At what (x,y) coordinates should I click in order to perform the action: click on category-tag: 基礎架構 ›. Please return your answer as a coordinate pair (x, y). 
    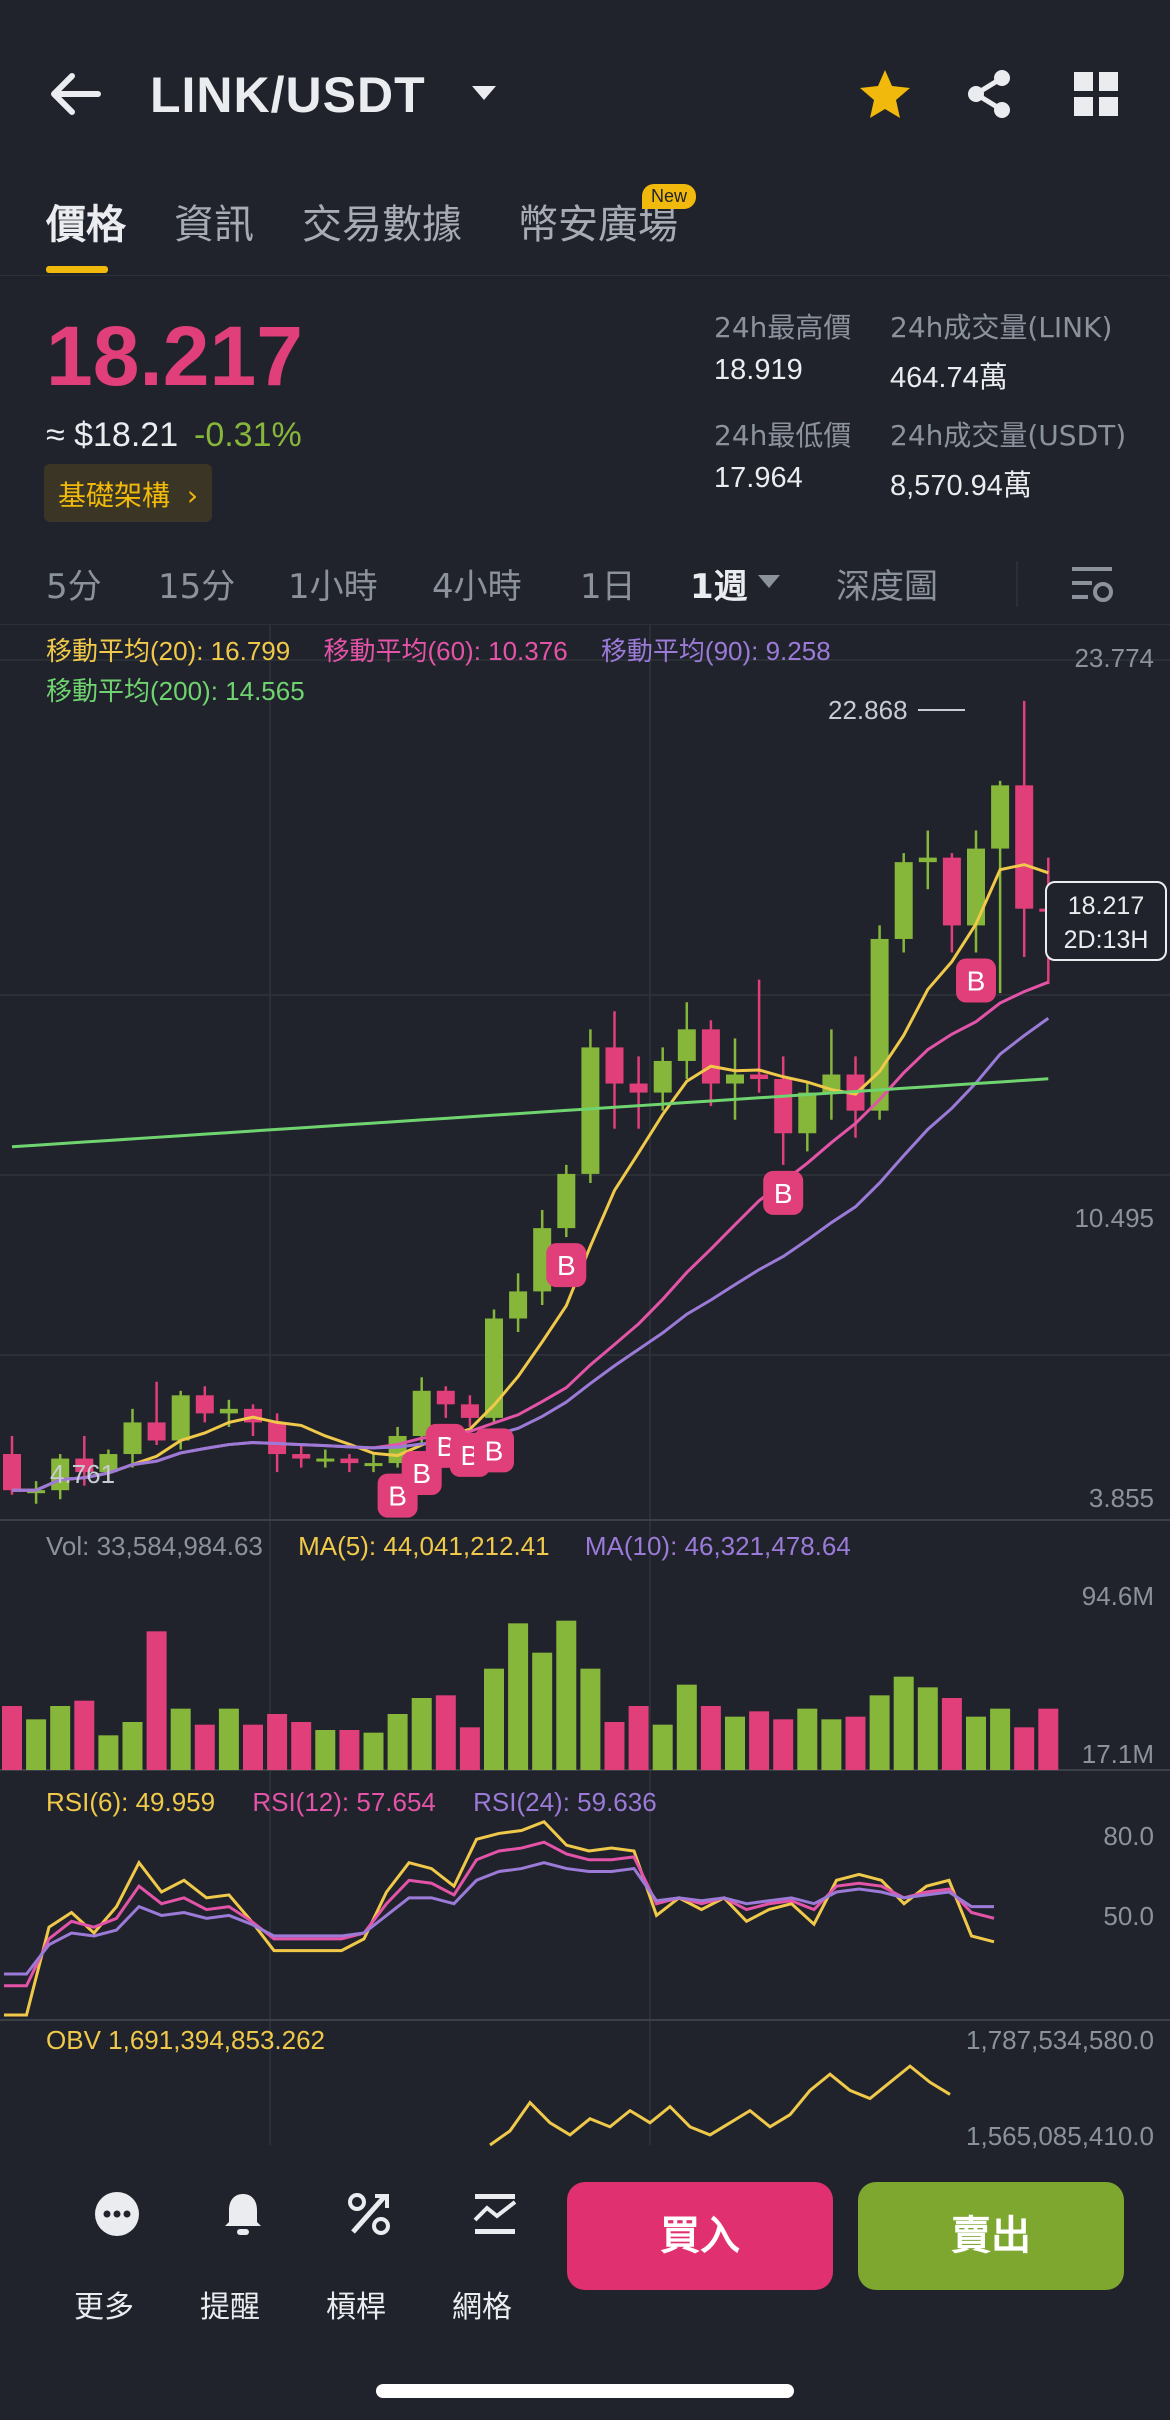
    Looking at the image, I should click on (128, 493).